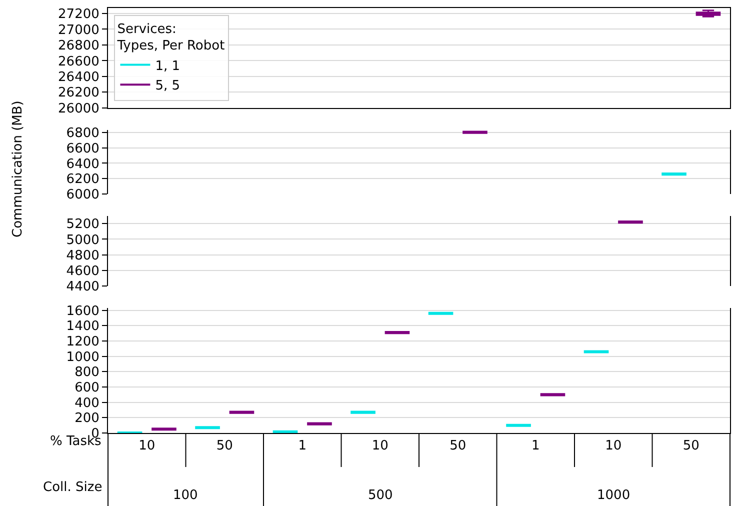 The width and height of the screenshot is (734, 506). I want to click on y-tick-label: 26200, so click(79, 93).